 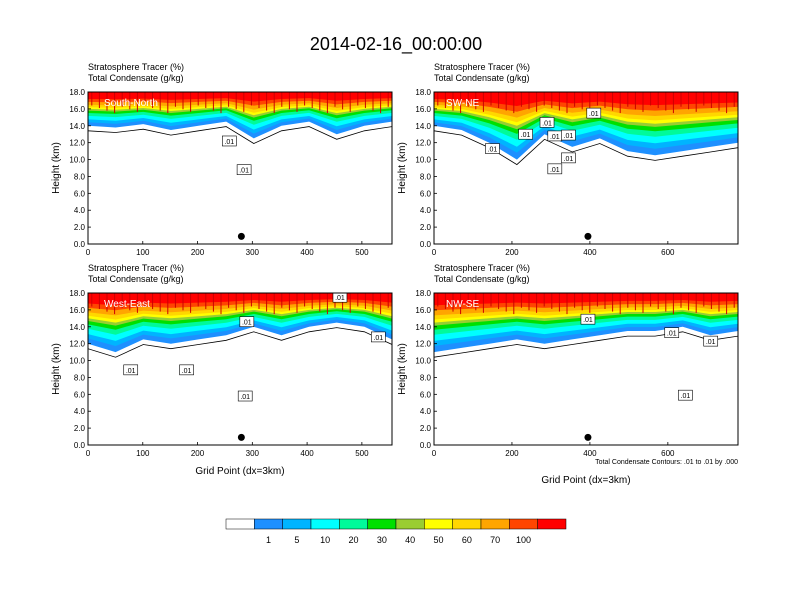 What do you see at coordinates (462, 304) in the screenshot?
I see `panel-label: NW-SE` at bounding box center [462, 304].